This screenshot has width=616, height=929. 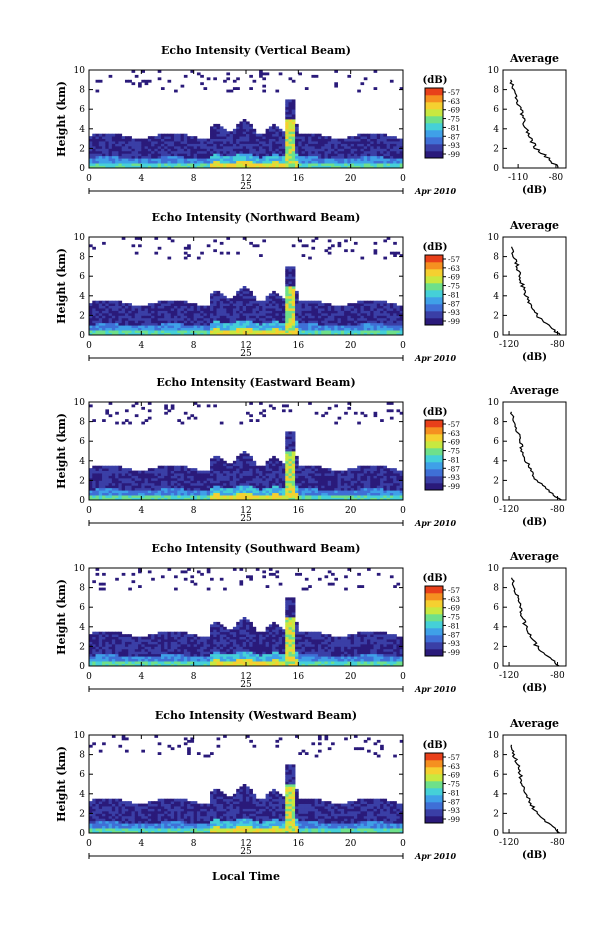 I want to click on profile-x-tick-label: -80, so click(x=557, y=345).